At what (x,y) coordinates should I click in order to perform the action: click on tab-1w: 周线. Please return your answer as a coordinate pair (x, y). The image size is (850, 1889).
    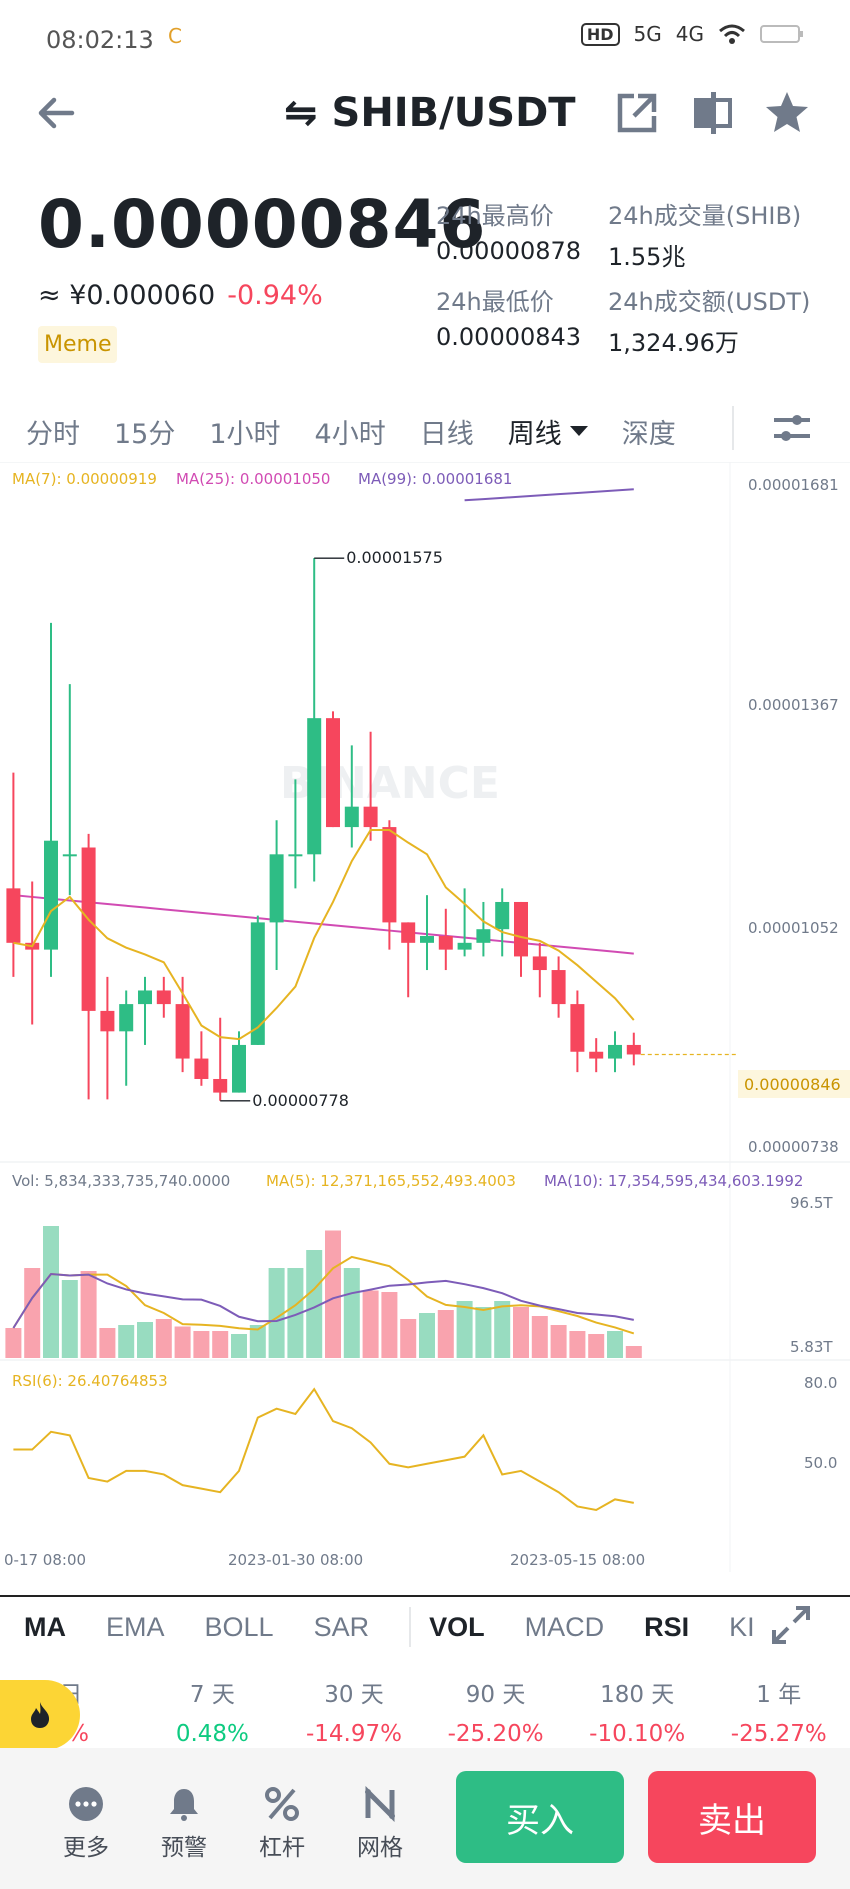
    Looking at the image, I should click on (548, 431).